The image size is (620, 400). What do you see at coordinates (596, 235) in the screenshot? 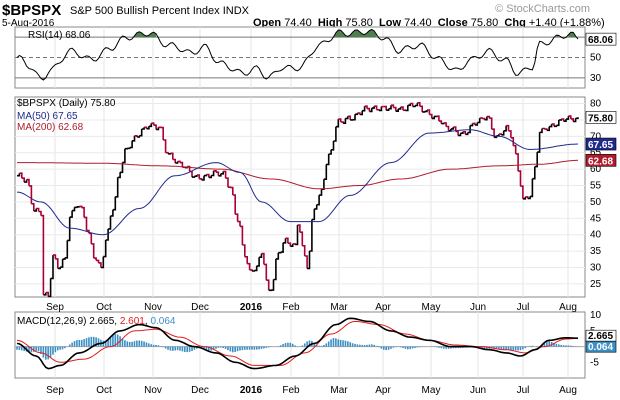
I see `price-y-tick: 40` at bounding box center [596, 235].